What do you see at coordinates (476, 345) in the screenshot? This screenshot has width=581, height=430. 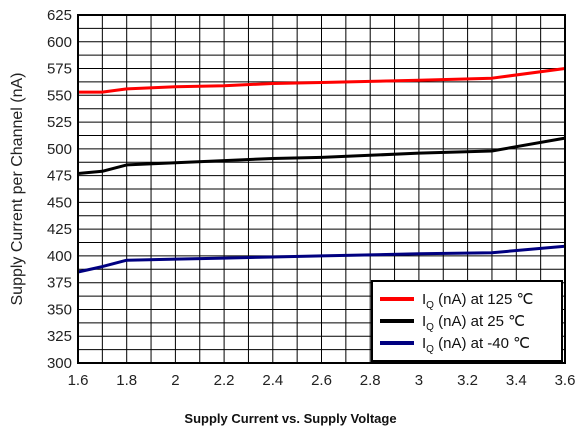 I see `legend-label-2: IQ (nA) at -40 ℃` at bounding box center [476, 345].